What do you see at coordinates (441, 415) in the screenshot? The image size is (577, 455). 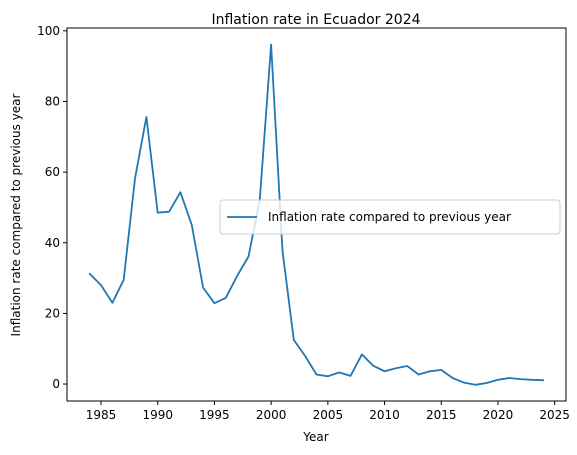 I see `x-tick-label: 2015` at bounding box center [441, 415].